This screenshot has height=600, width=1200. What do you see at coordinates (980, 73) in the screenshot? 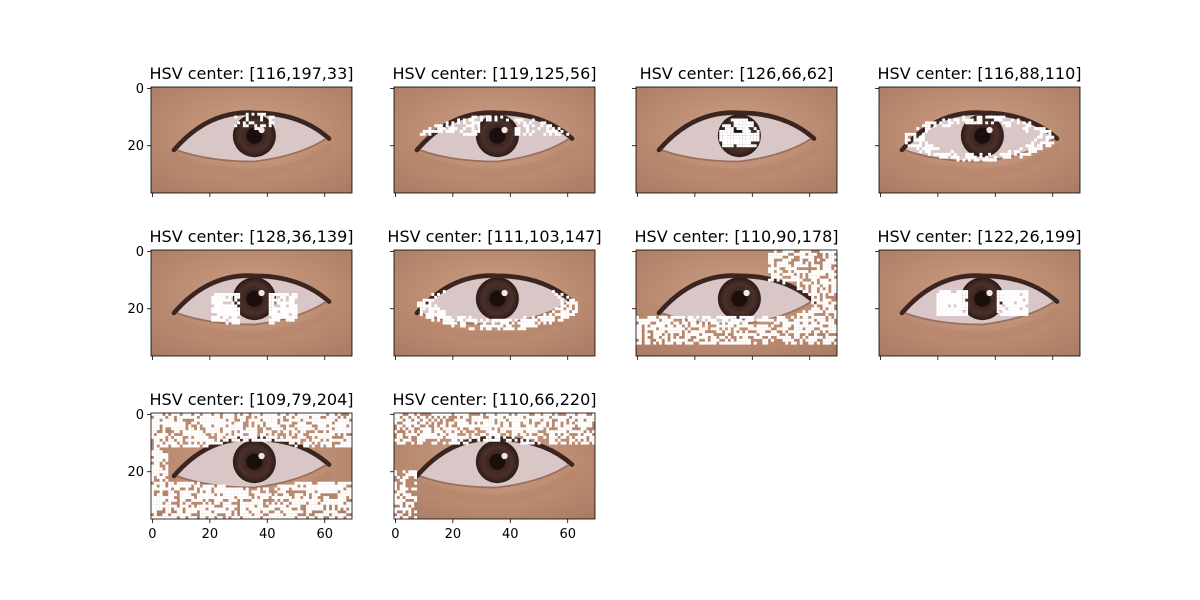
I see `panel-title: HSV center: [116,88,110]` at bounding box center [980, 73].